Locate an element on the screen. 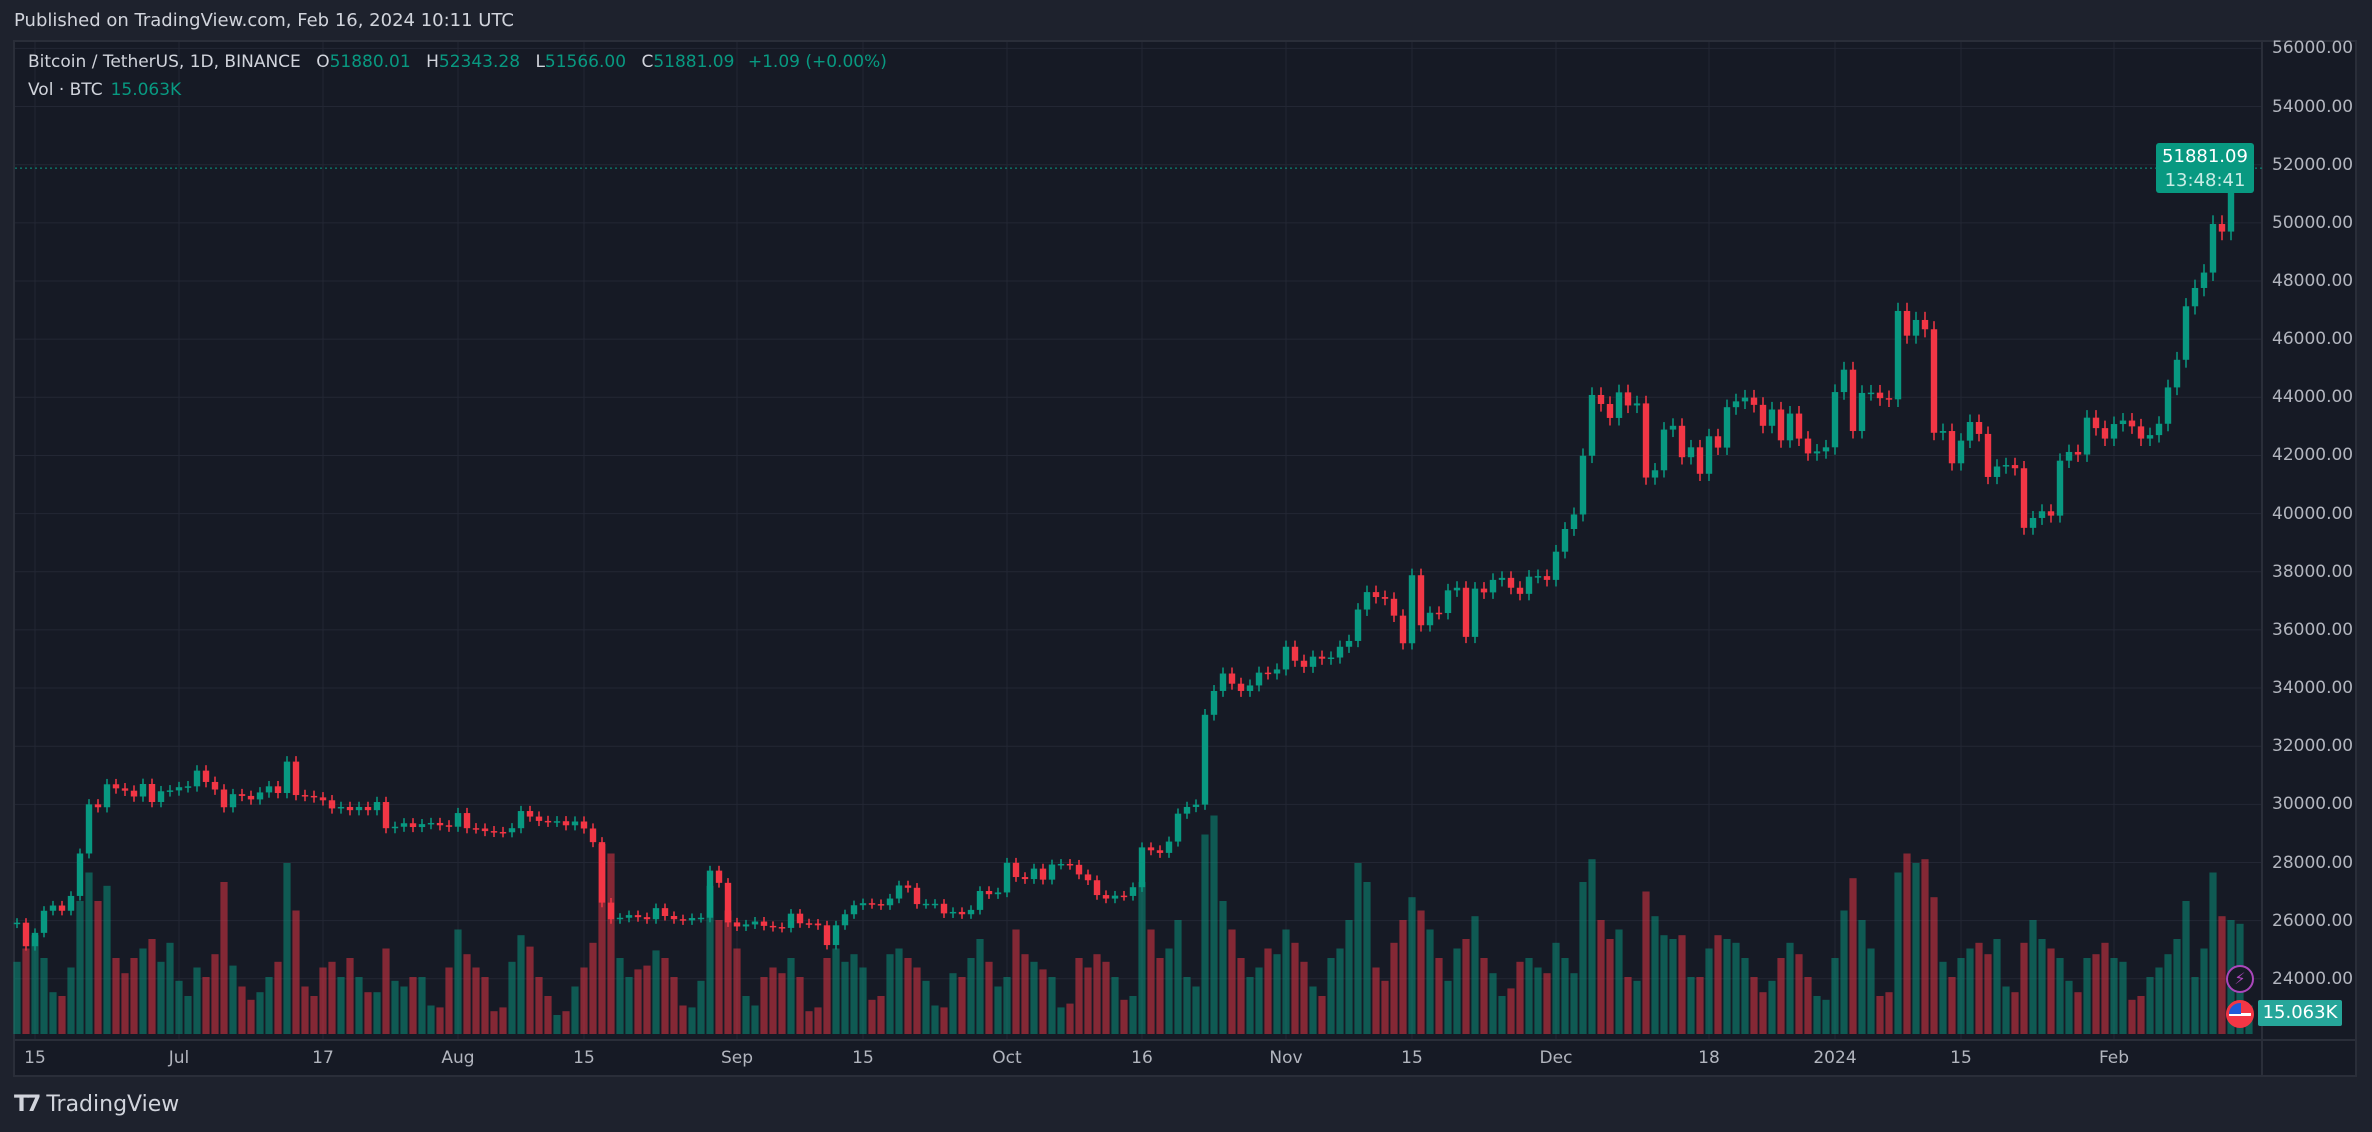 This screenshot has width=2372, height=1132. close-value: 51881.09 is located at coordinates (694, 62).